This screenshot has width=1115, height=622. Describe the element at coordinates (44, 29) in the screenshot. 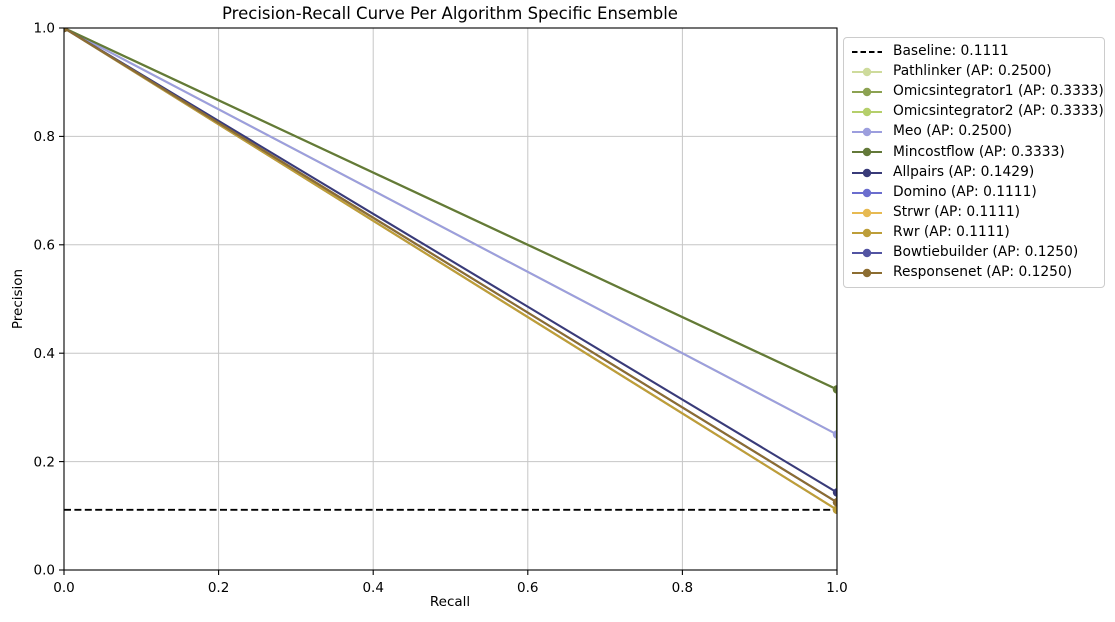

I see `y-tick-label: 1.0` at that location.